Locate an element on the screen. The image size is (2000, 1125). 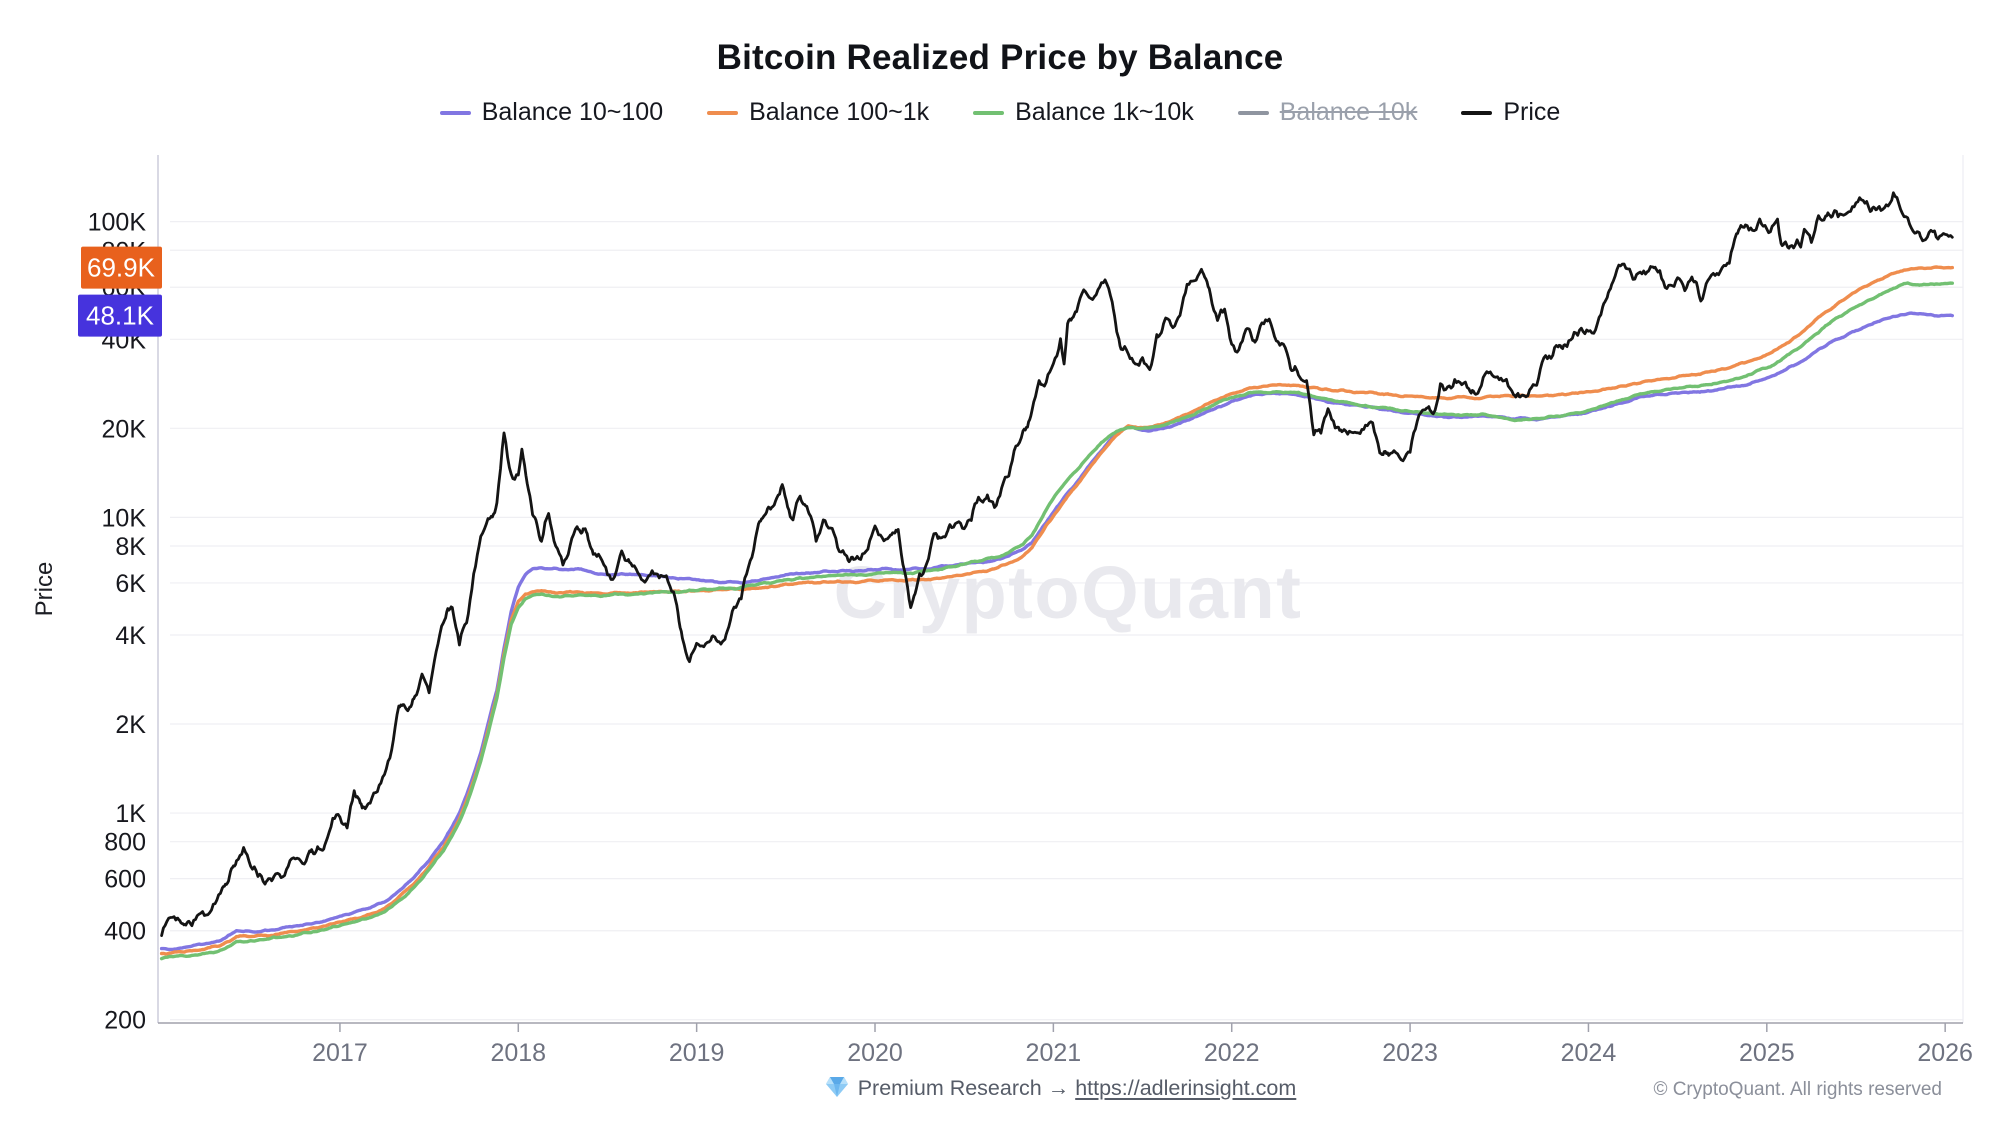
x-tick-label: 2018 is located at coordinates (518, 1053).